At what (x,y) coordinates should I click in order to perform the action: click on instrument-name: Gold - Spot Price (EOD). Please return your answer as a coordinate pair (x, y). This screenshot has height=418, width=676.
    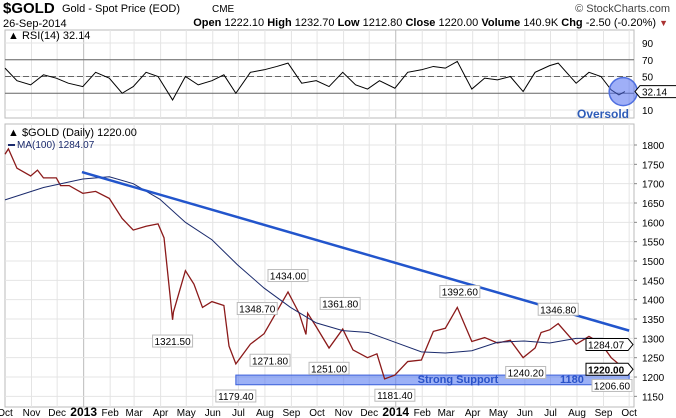
    Looking at the image, I should click on (121, 9).